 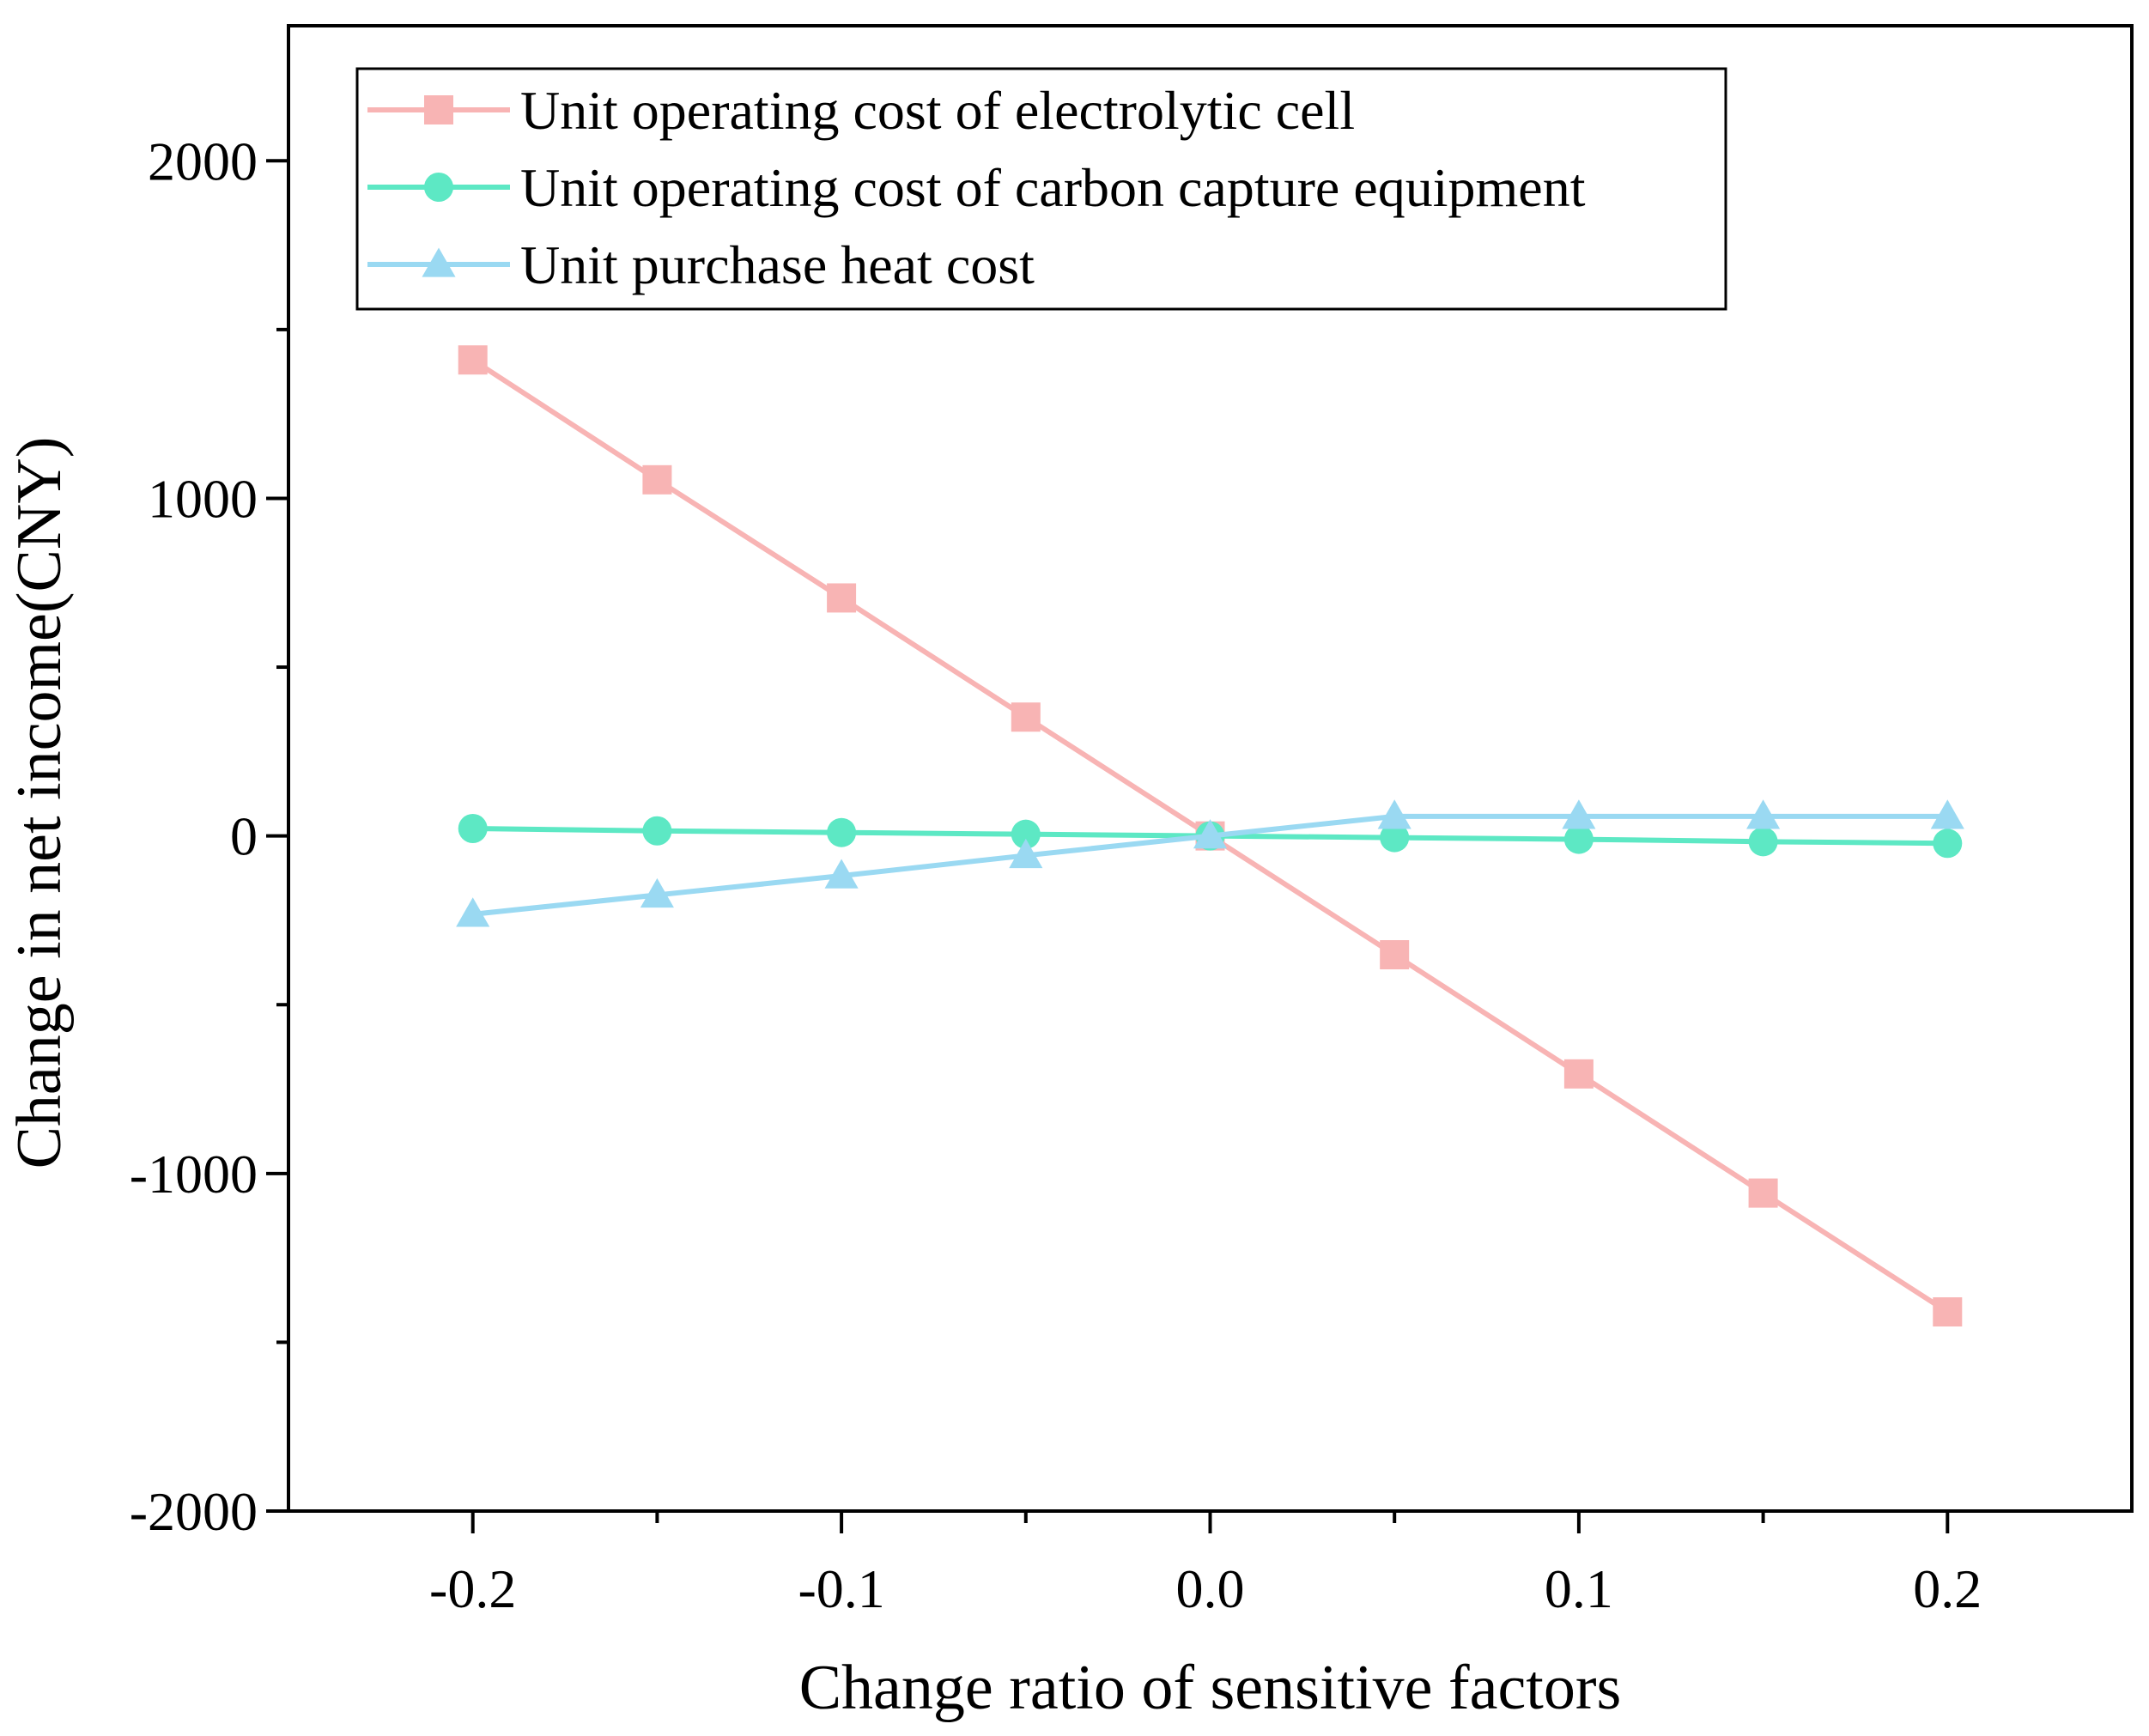 I want to click on x-tick-label: 0.1, so click(x=1579, y=1588).